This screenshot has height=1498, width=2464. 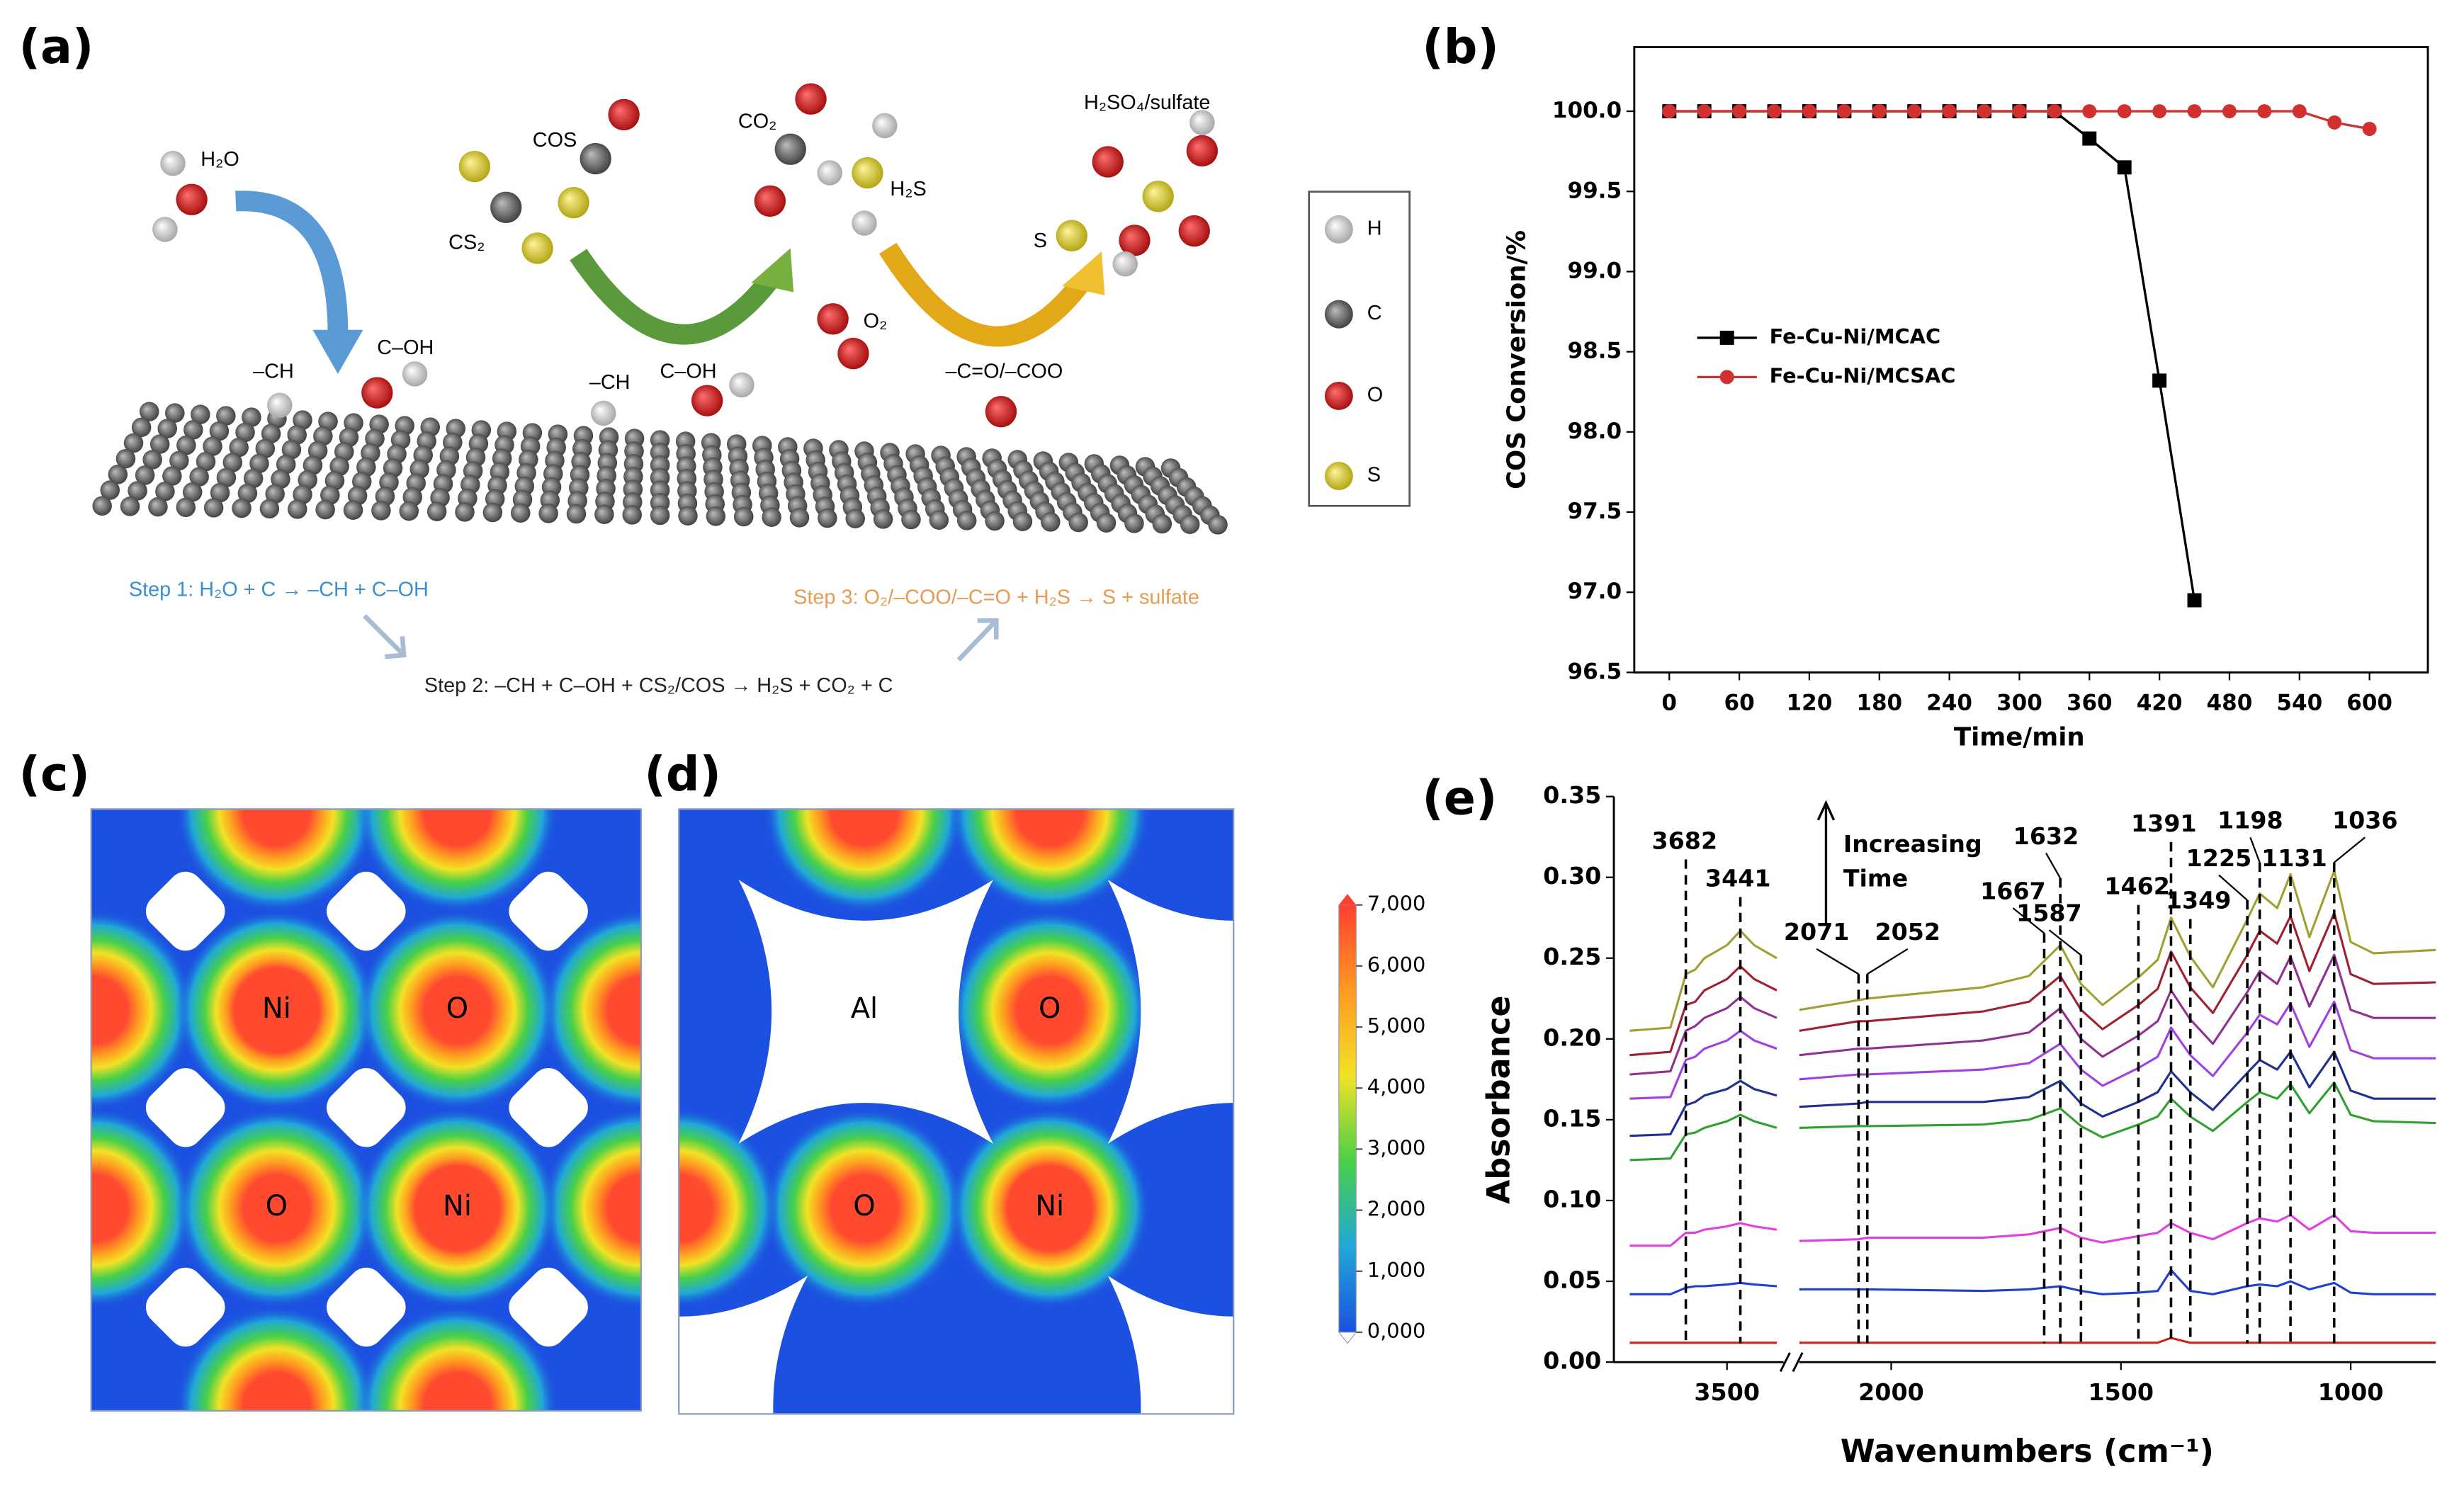 I want to click on legend-marker, so click(x=1726, y=377).